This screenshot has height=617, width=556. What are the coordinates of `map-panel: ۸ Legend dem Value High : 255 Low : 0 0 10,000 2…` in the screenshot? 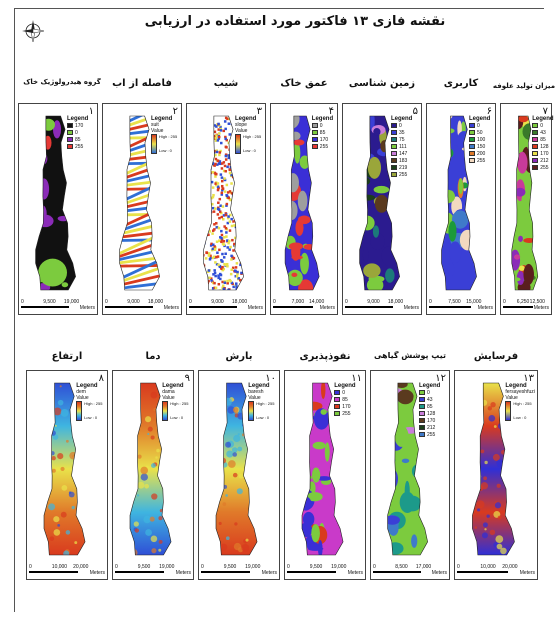 It's located at (67, 475).